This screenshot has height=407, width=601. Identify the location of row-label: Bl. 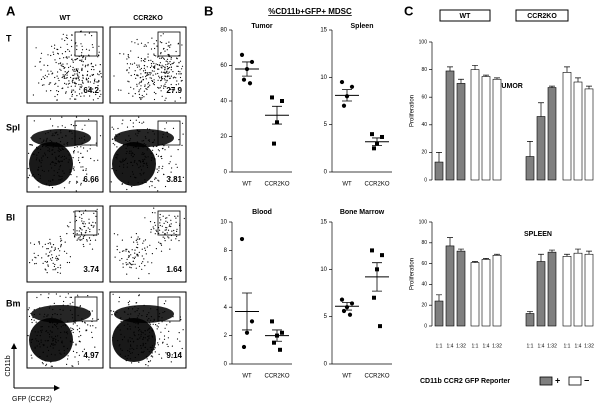
(10, 217).